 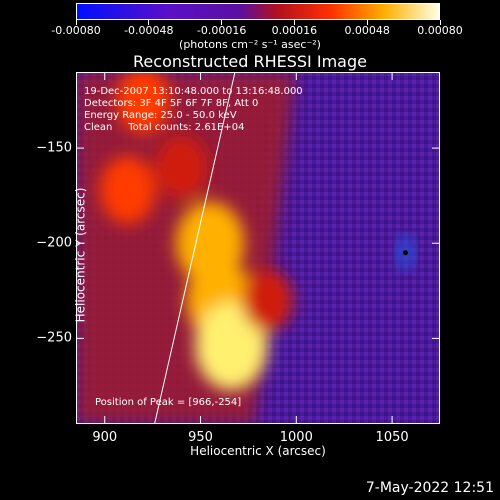 I want to click on colorbar-unit: (photons cm⁻² s⁻¹ asec⁻²), so click(x=250, y=44).